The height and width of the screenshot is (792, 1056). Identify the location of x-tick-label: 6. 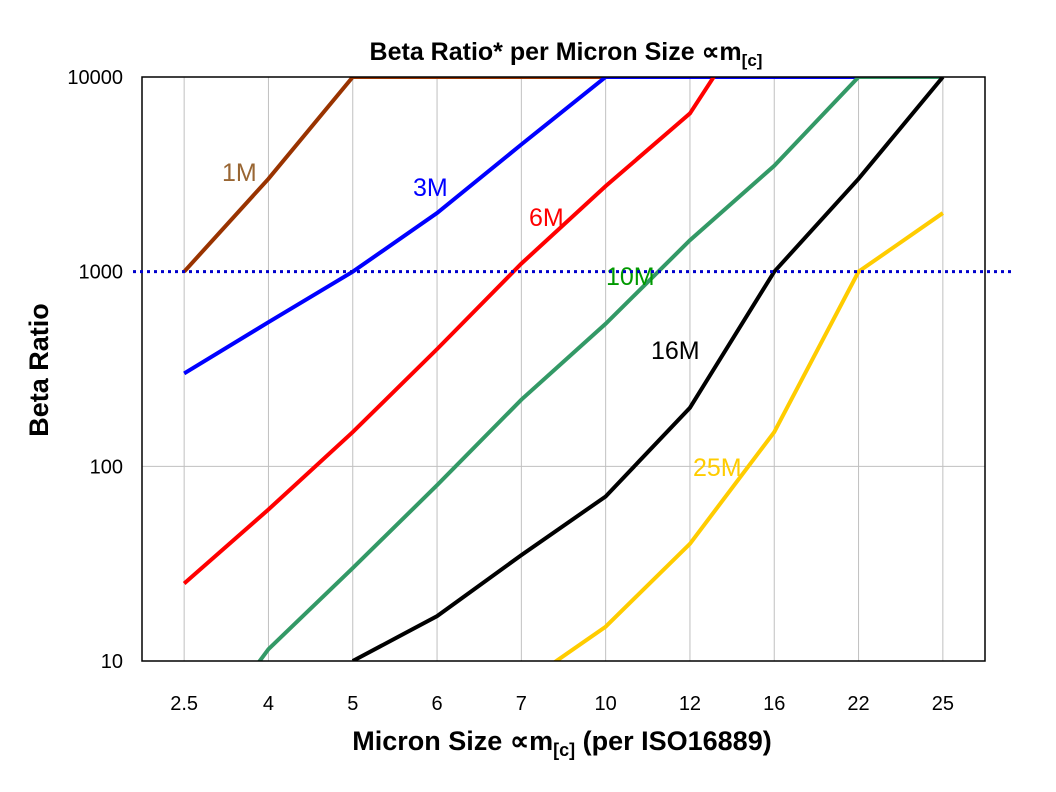
(436, 704).